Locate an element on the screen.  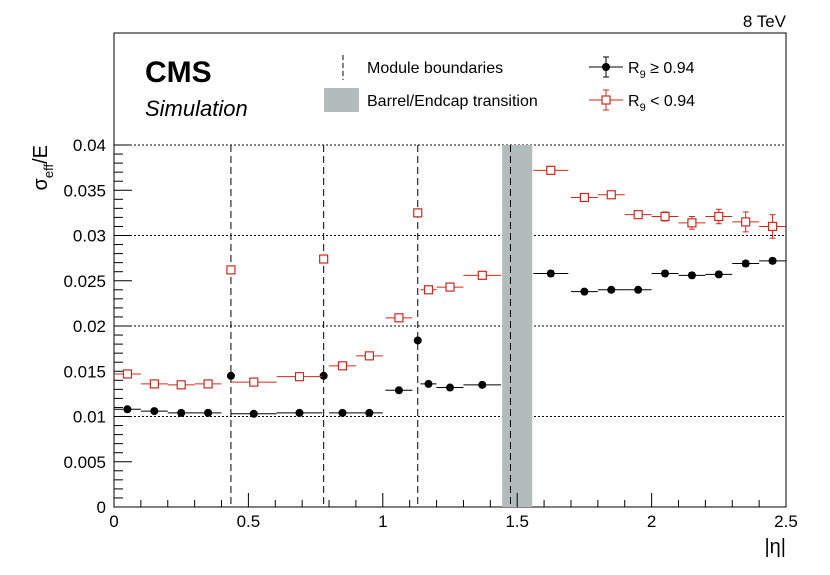
legend-transition-swatch is located at coordinates (341, 100).